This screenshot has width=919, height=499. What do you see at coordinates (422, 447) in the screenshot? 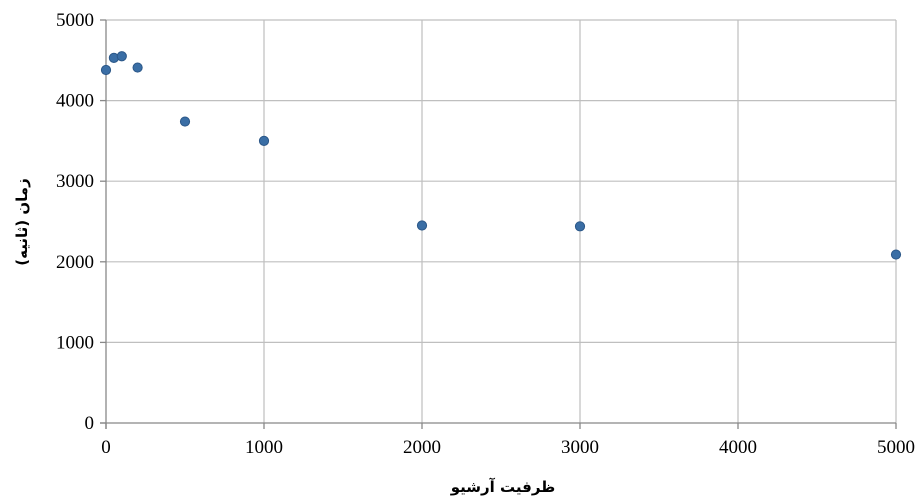
I see `x-tick-label: 2000` at bounding box center [422, 447].